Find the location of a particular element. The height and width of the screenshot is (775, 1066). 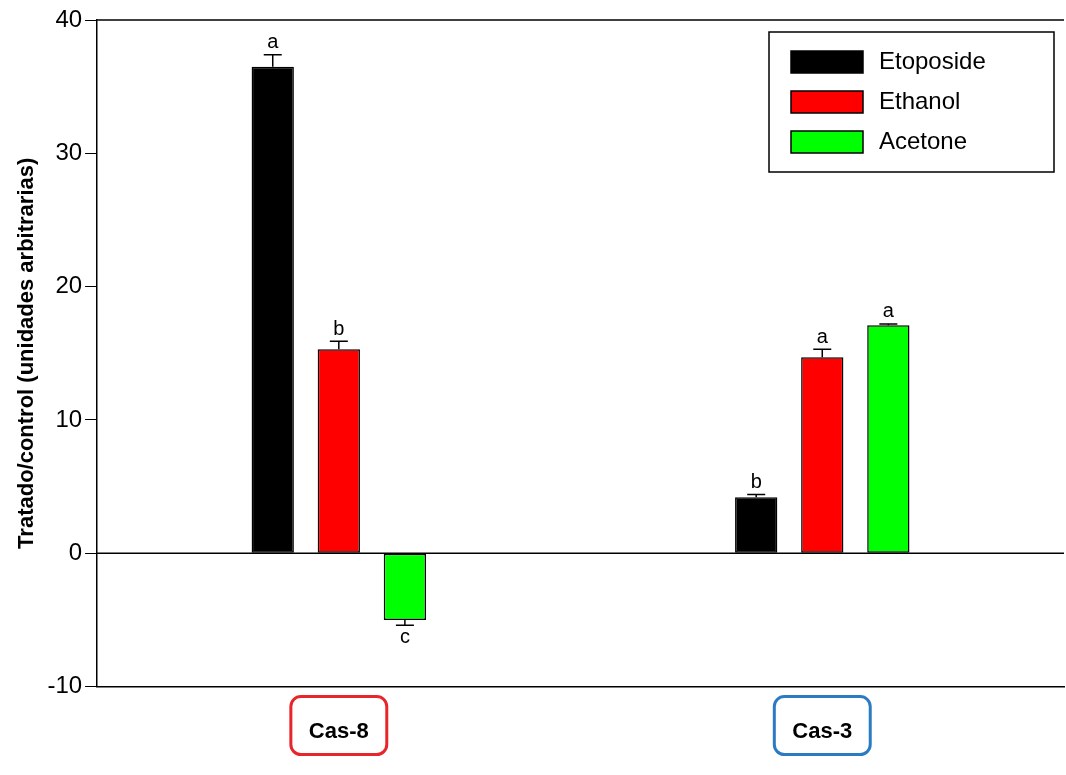

y-tick-label: 10 is located at coordinates (69, 418).